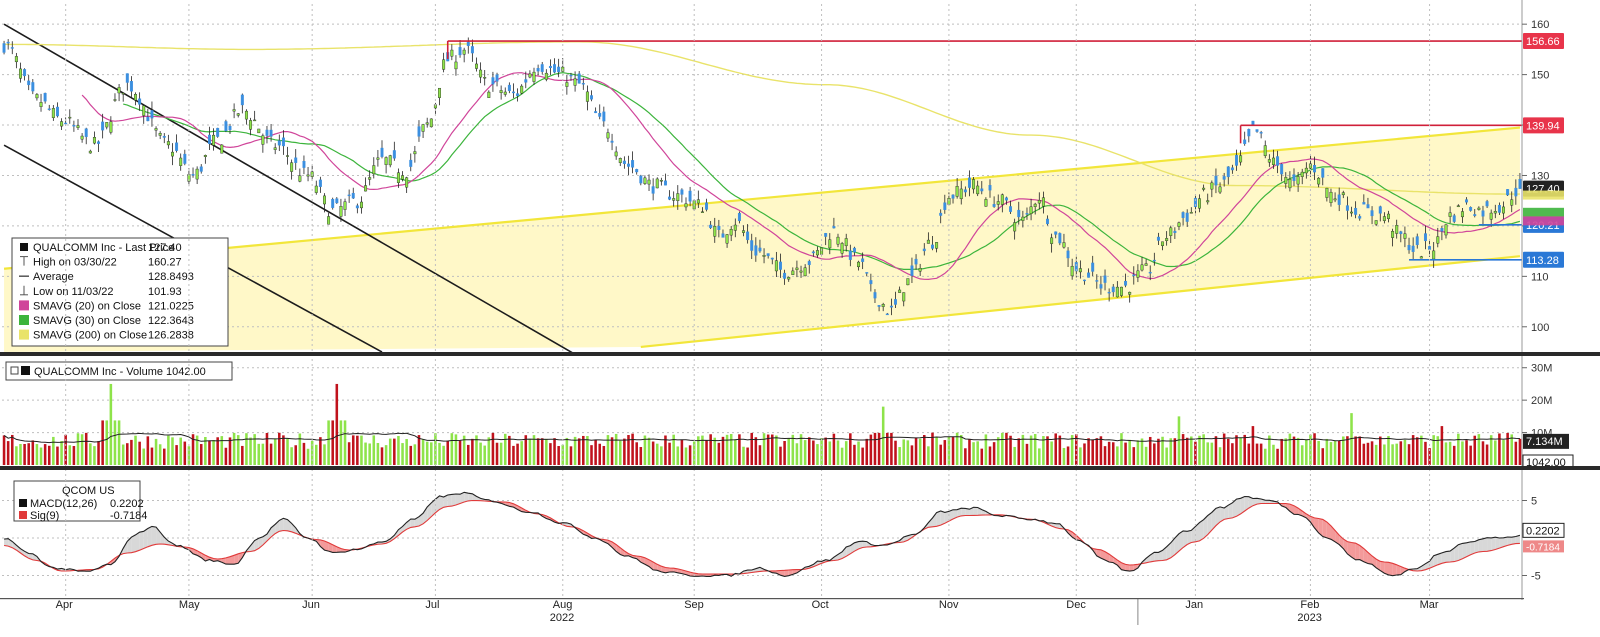 The height and width of the screenshot is (637, 1600). I want to click on macd-legend-box, so click(77, 501).